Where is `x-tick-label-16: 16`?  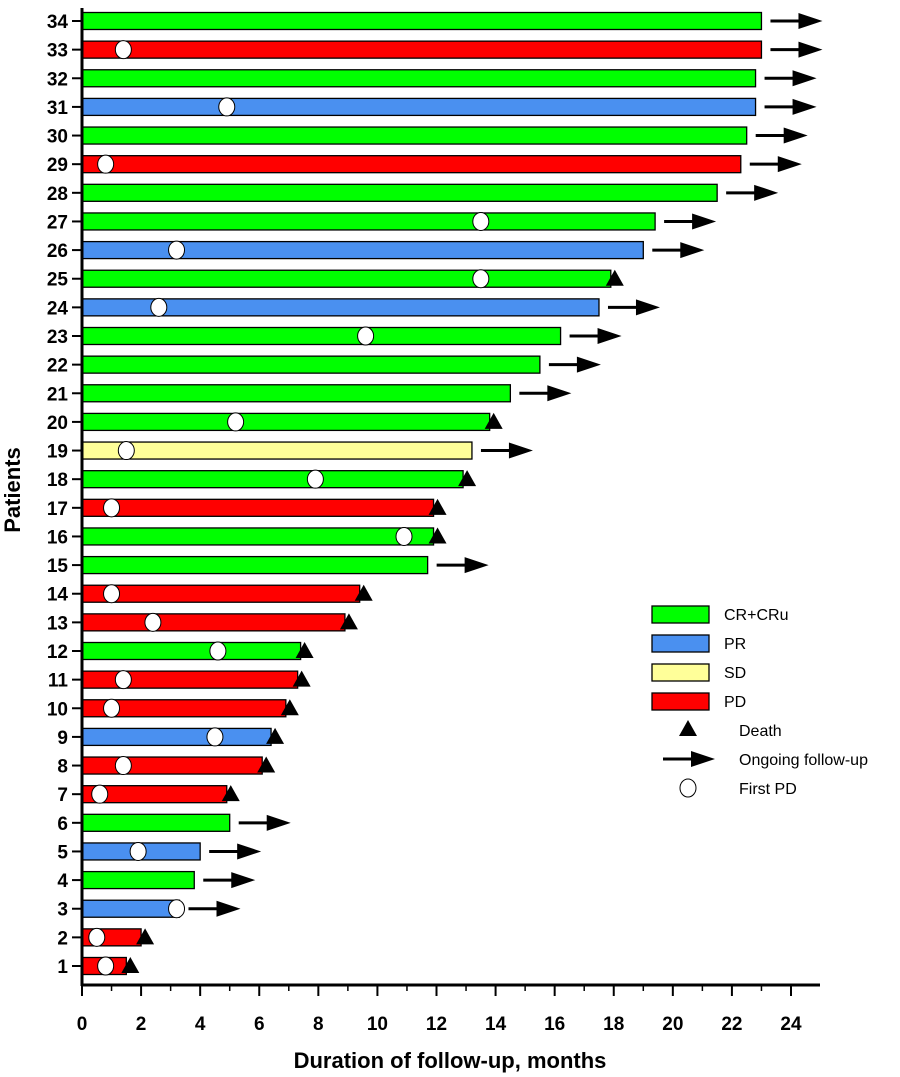 x-tick-label-16: 16 is located at coordinates (554, 1024).